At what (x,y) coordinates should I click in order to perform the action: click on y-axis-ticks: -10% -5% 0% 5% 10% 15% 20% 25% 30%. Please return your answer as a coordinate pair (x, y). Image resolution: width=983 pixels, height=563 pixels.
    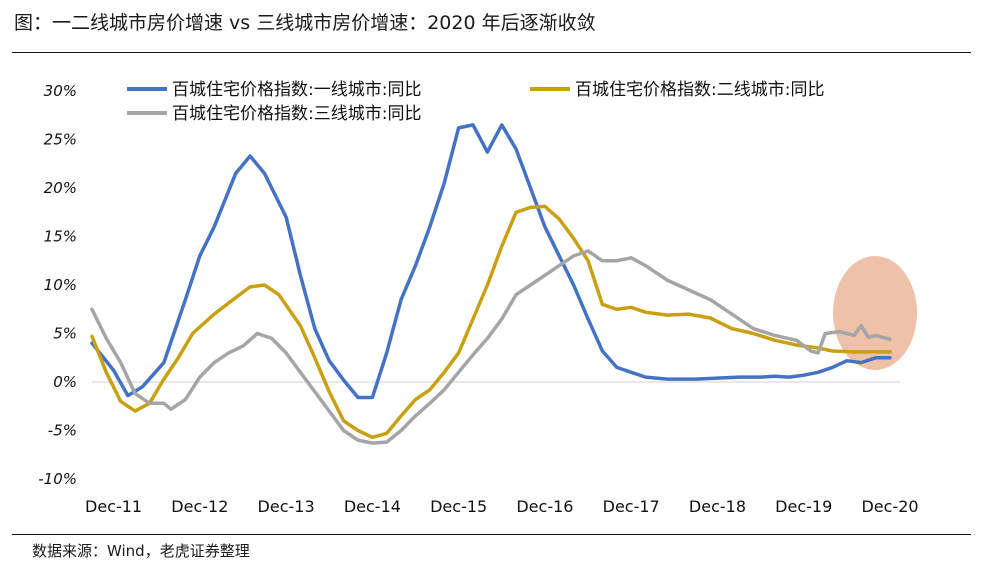
    Looking at the image, I should click on (57, 285).